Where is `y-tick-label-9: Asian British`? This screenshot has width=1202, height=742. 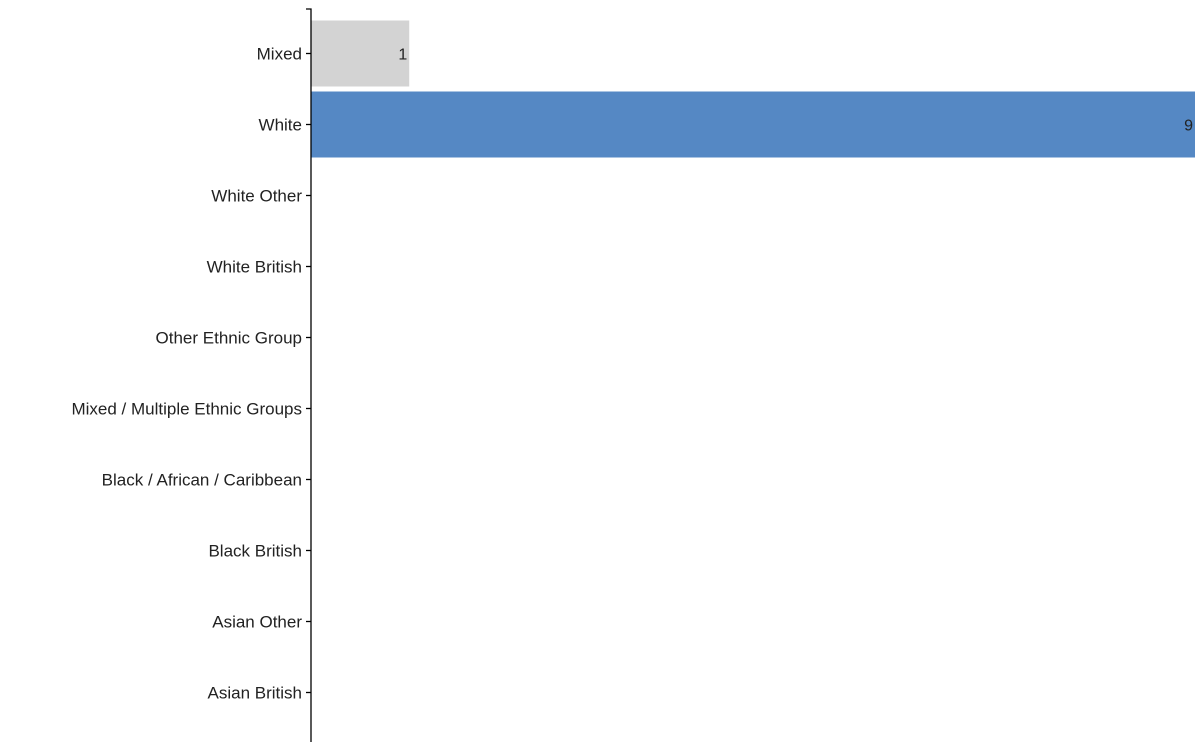
y-tick-label-9: Asian British is located at coordinates (255, 693).